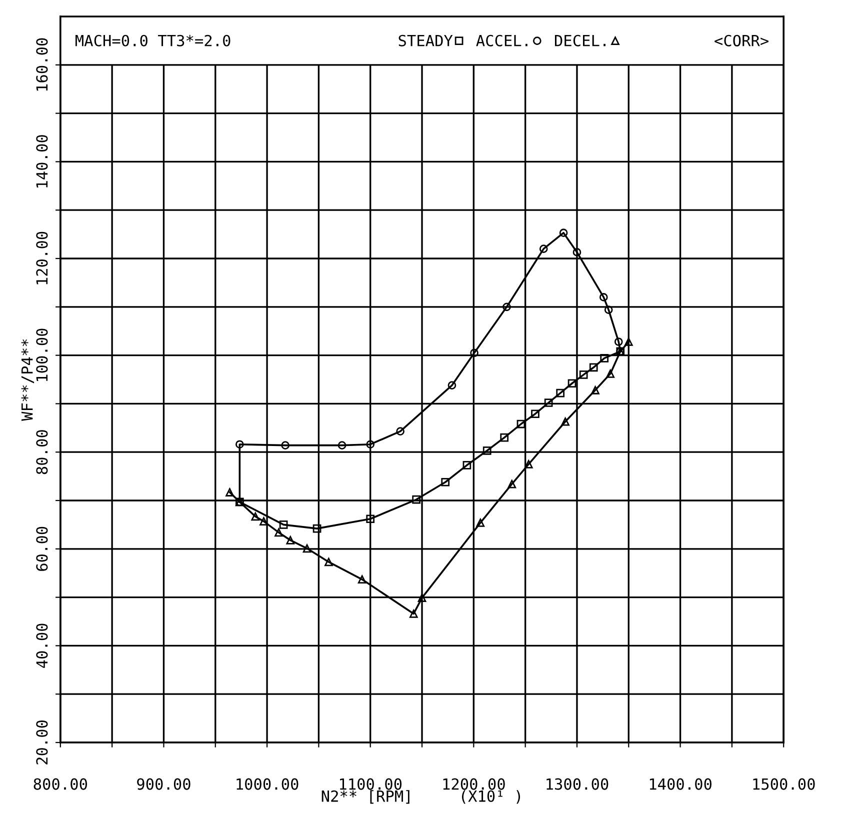 The image size is (863, 825). What do you see at coordinates (577, 784) in the screenshot?
I see `x-tick-label: 1300.00` at bounding box center [577, 784].